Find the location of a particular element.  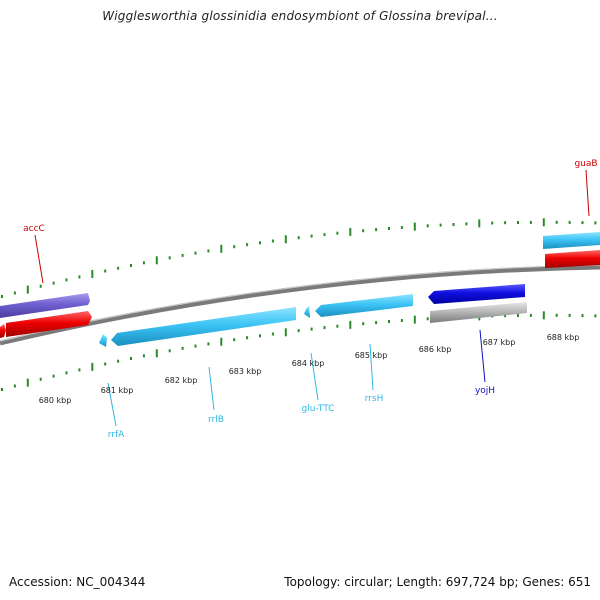

gene-red-forward-left is located at coordinates (3, 331).